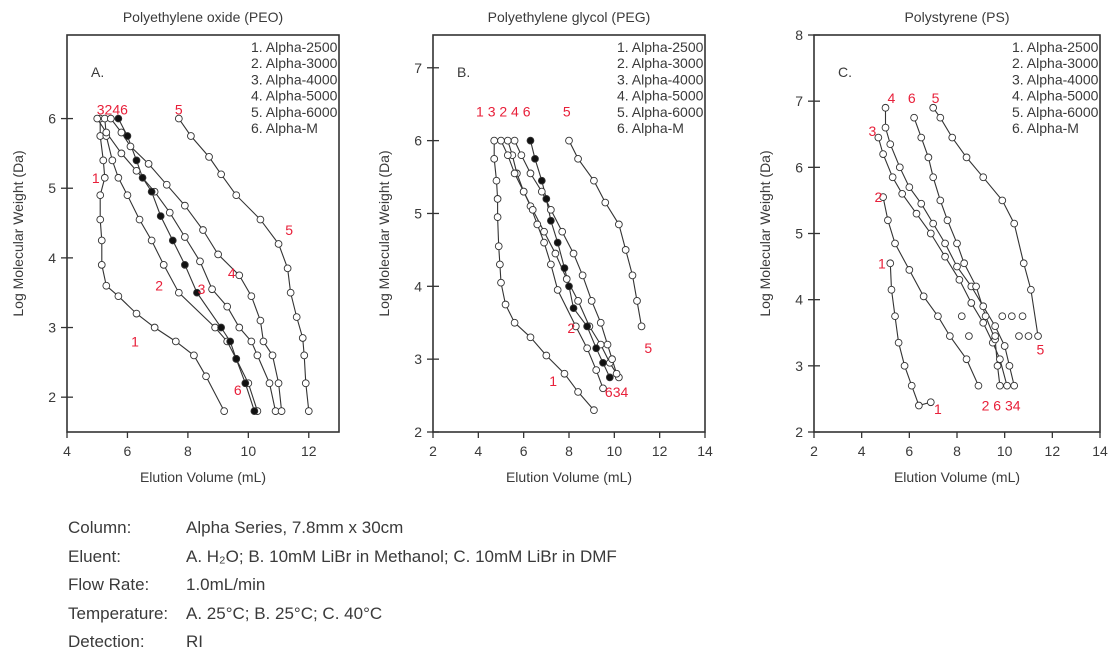  Describe the element at coordinates (463, 72) in the screenshot. I see `panel-label: B.` at that location.